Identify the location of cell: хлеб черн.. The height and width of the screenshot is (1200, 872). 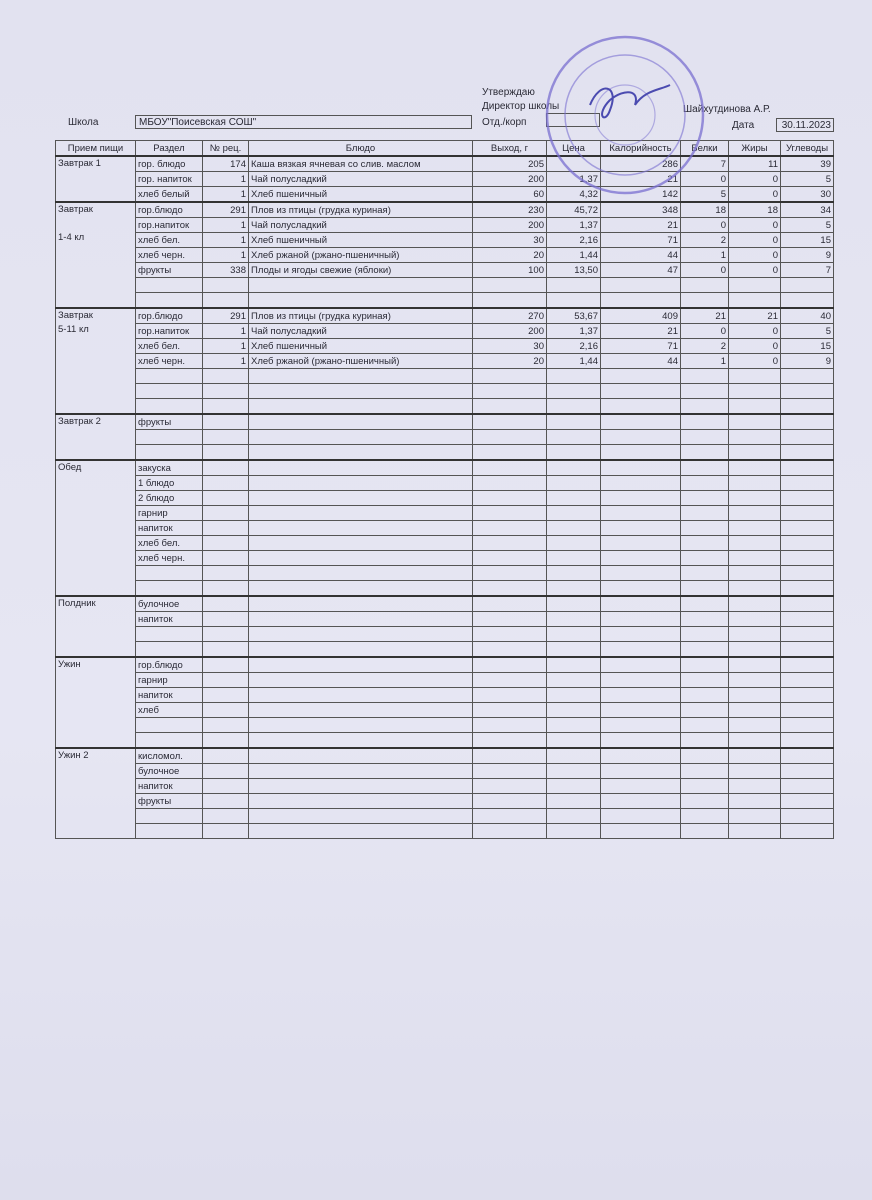
(169, 361).